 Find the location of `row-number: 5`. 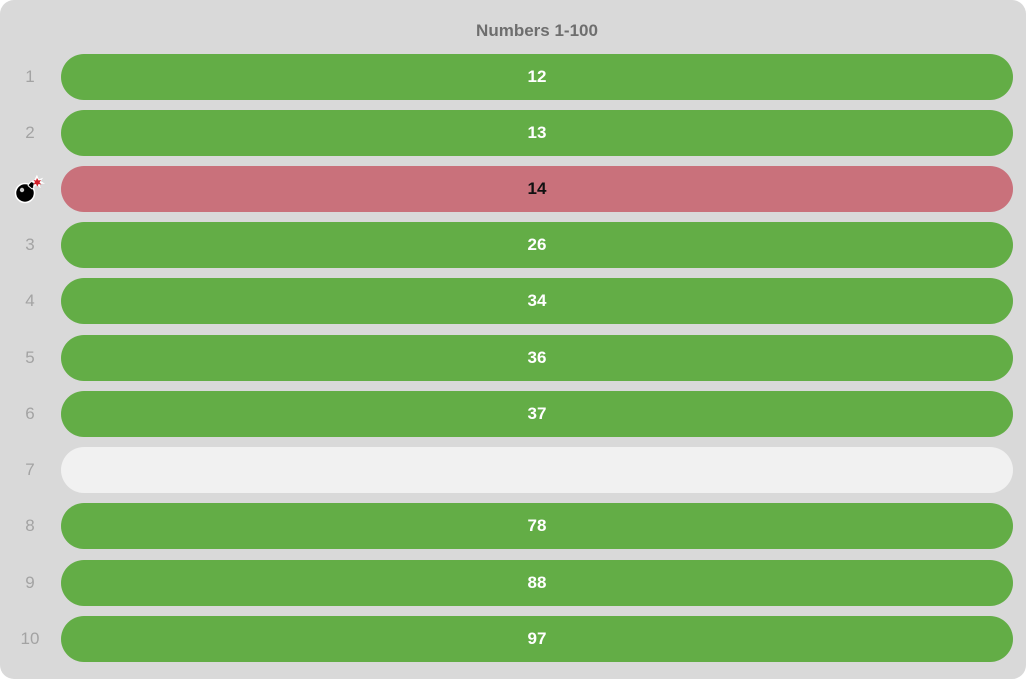

row-number: 5 is located at coordinates (30, 357).